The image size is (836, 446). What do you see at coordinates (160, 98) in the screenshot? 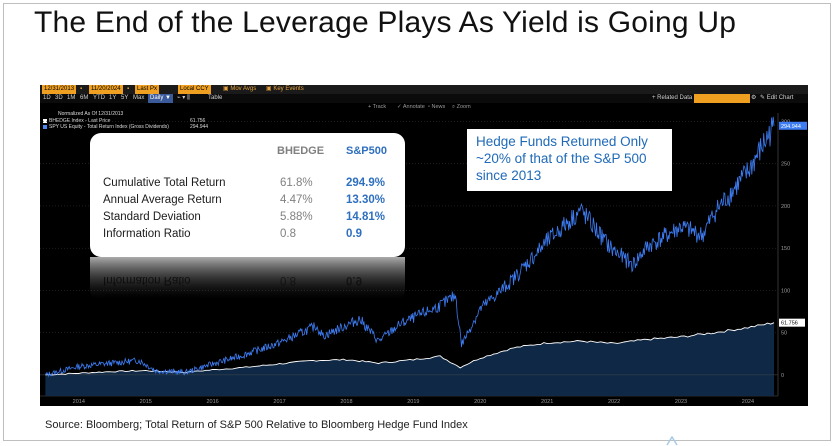
I see `frequency-select: Daily ▼` at bounding box center [160, 98].